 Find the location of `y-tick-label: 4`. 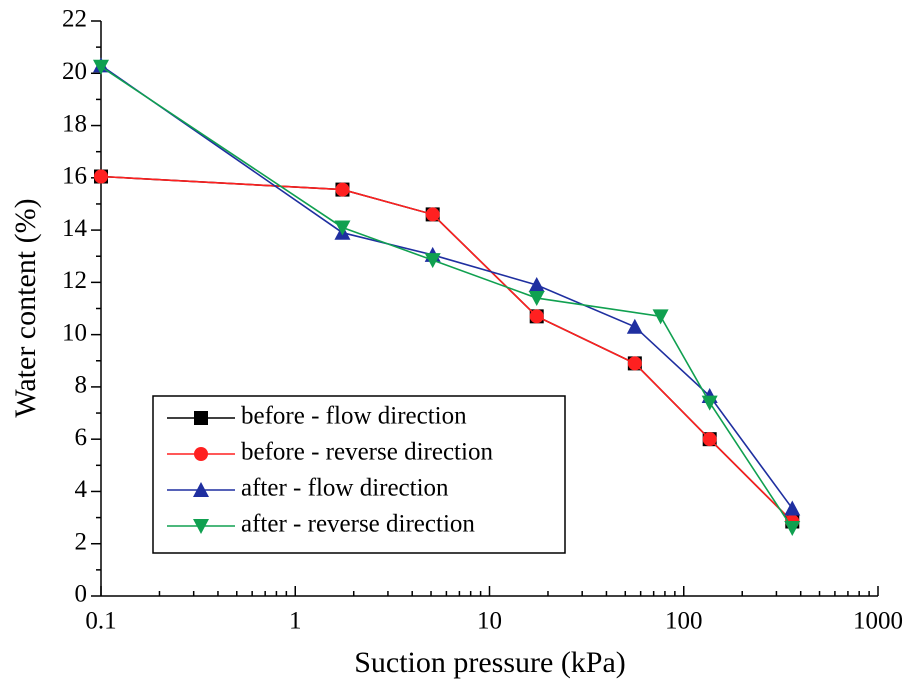

y-tick-label: 4 is located at coordinates (81, 489).